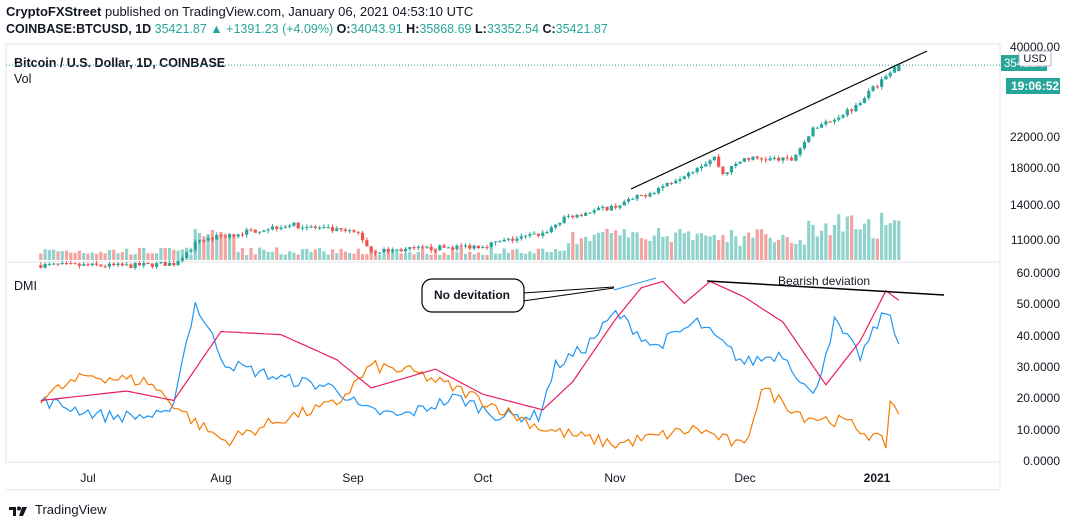  I want to click on ascending-trendline, so click(779, 120).